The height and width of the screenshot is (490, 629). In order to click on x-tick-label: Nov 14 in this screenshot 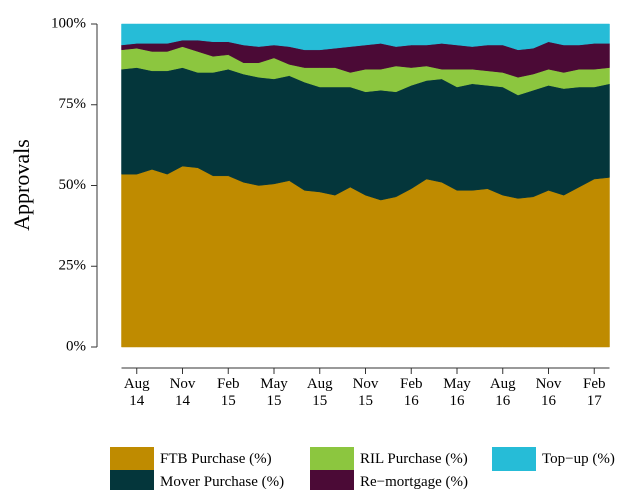, I will do `click(182, 392)`.